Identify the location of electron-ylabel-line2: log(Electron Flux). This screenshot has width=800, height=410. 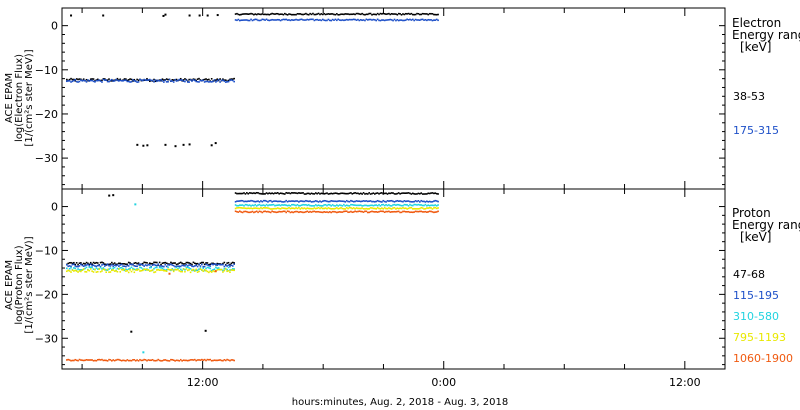
(19, 98).